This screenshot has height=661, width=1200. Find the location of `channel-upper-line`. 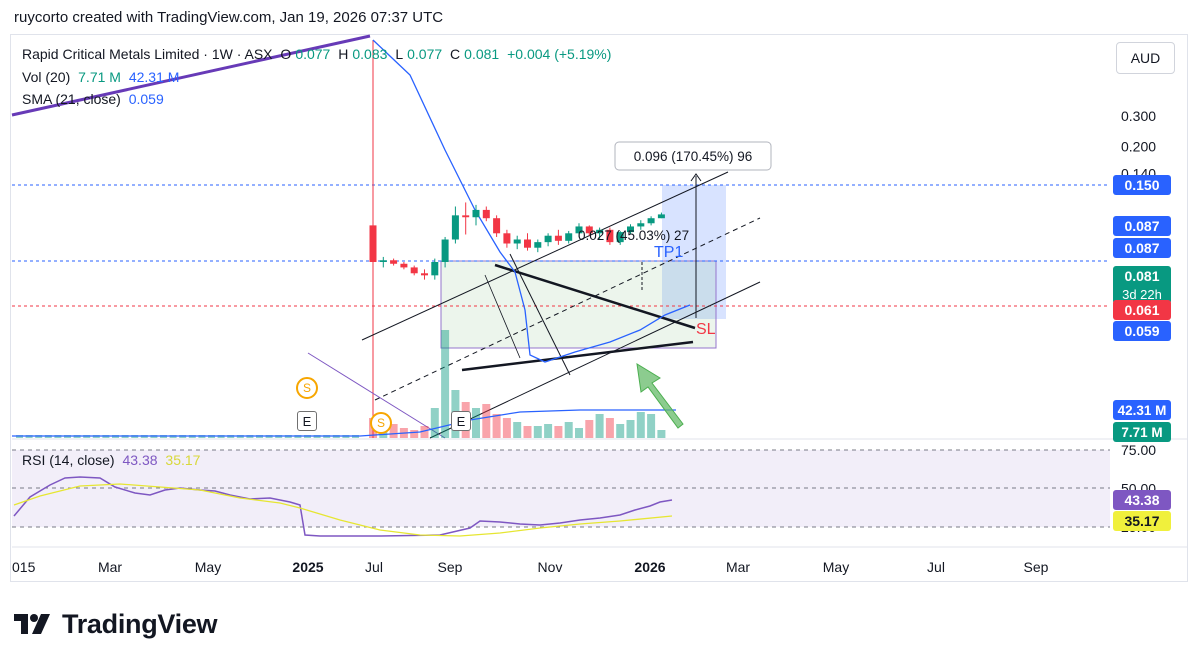

channel-upper-line is located at coordinates (545, 256).